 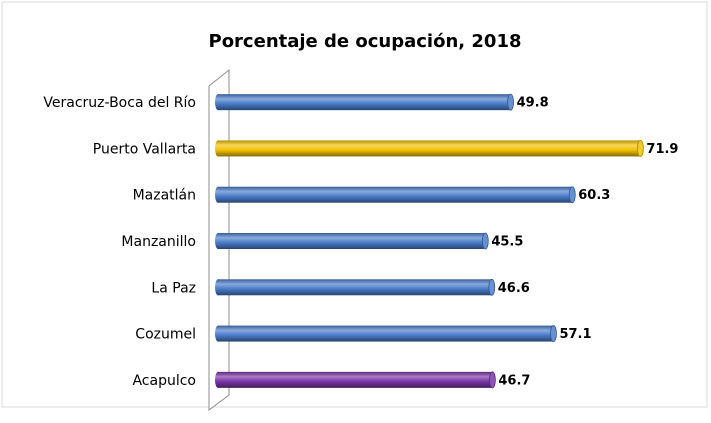 What do you see at coordinates (165, 335) in the screenshot?
I see `y-tick-label: Cozumel` at bounding box center [165, 335].